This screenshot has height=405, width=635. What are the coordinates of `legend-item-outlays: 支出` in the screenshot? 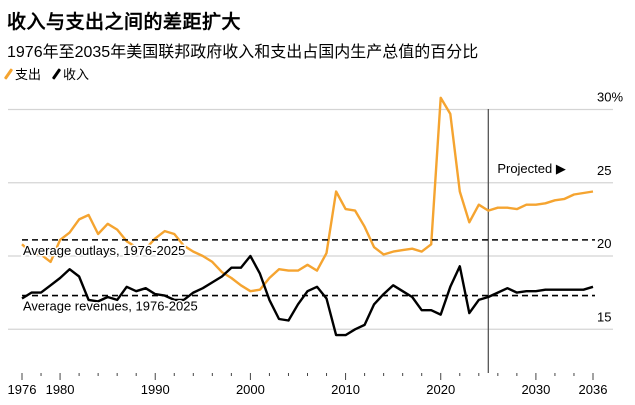 It's located at (22, 73).